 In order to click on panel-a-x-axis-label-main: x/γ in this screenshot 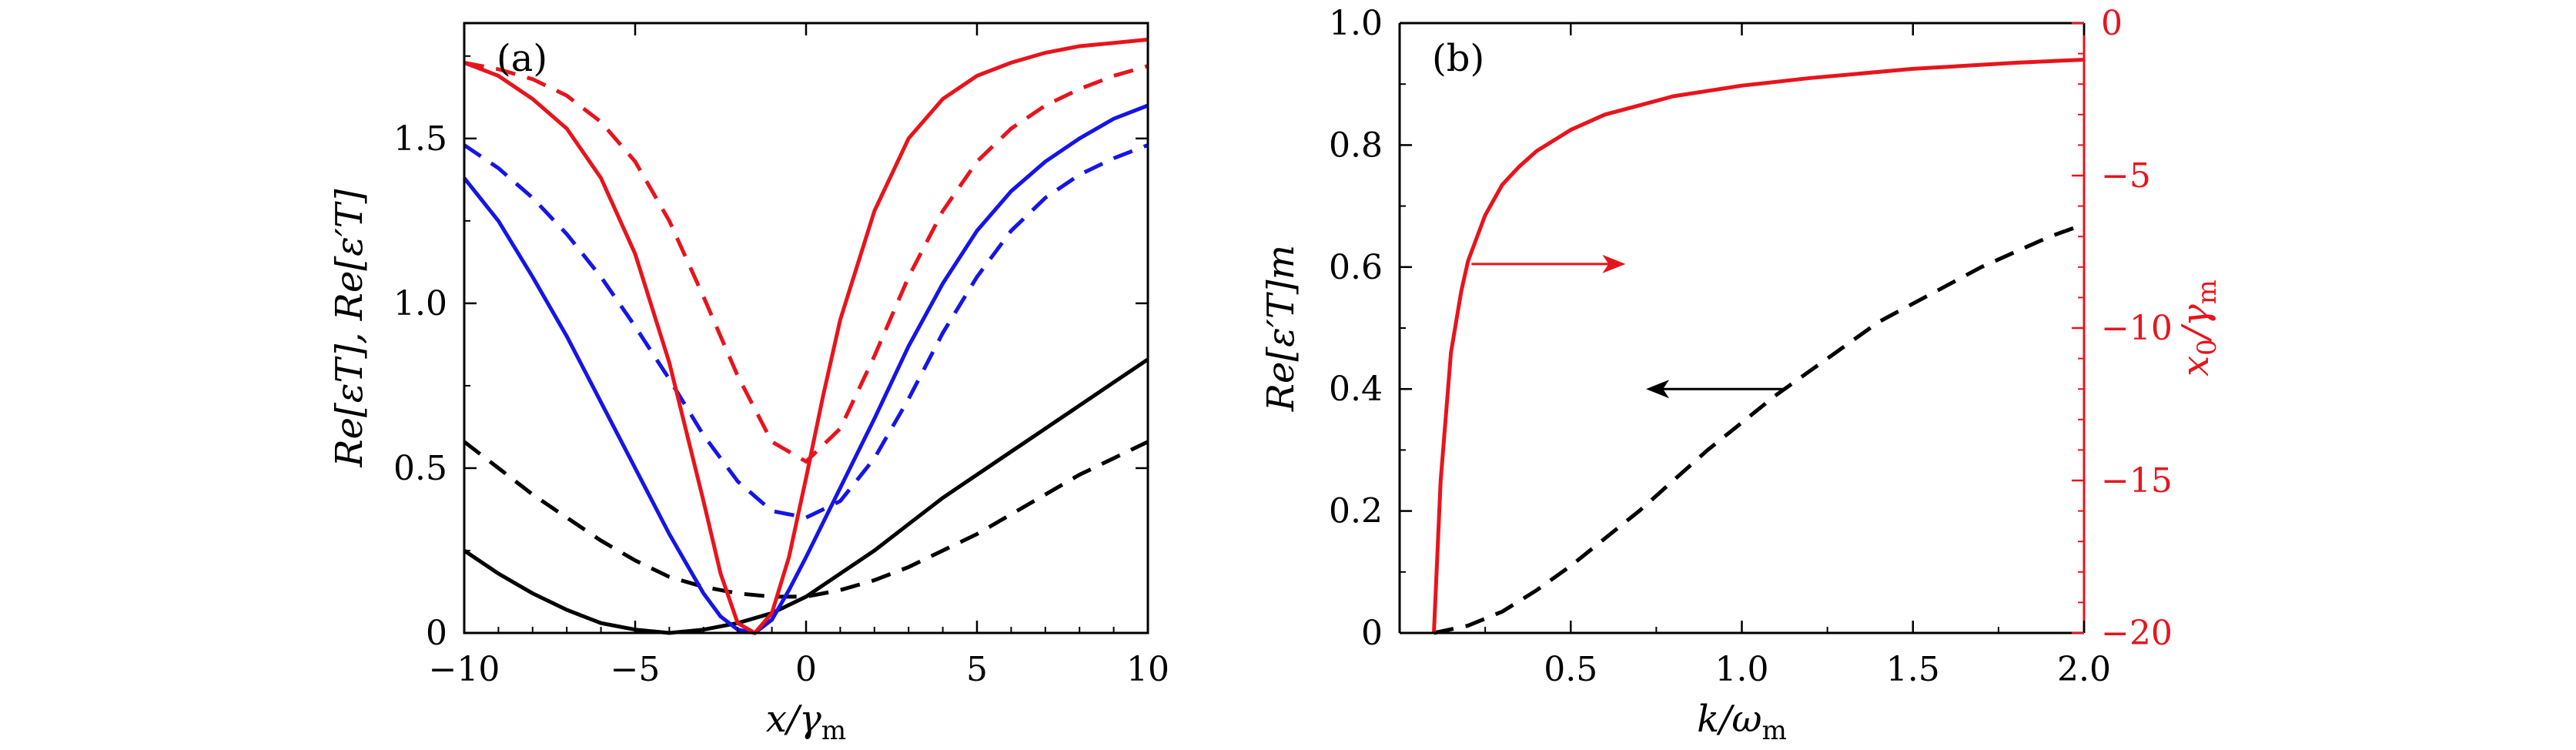, I will do `click(793, 719)`.